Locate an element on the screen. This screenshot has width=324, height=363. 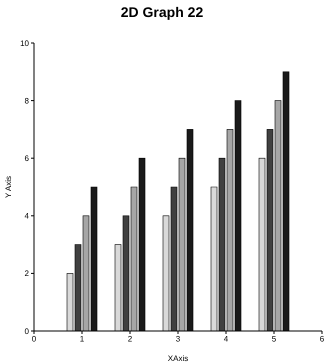
y-tick-label: 2 is located at coordinates (27, 273).